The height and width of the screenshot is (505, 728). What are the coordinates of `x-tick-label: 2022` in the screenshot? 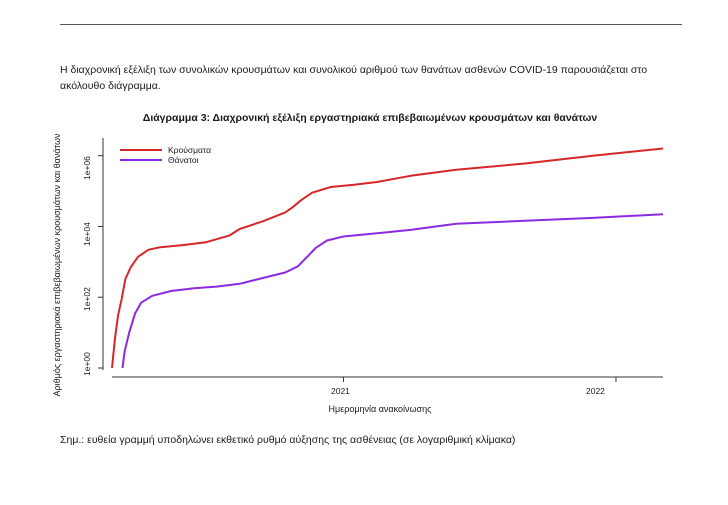 It's located at (595, 391).